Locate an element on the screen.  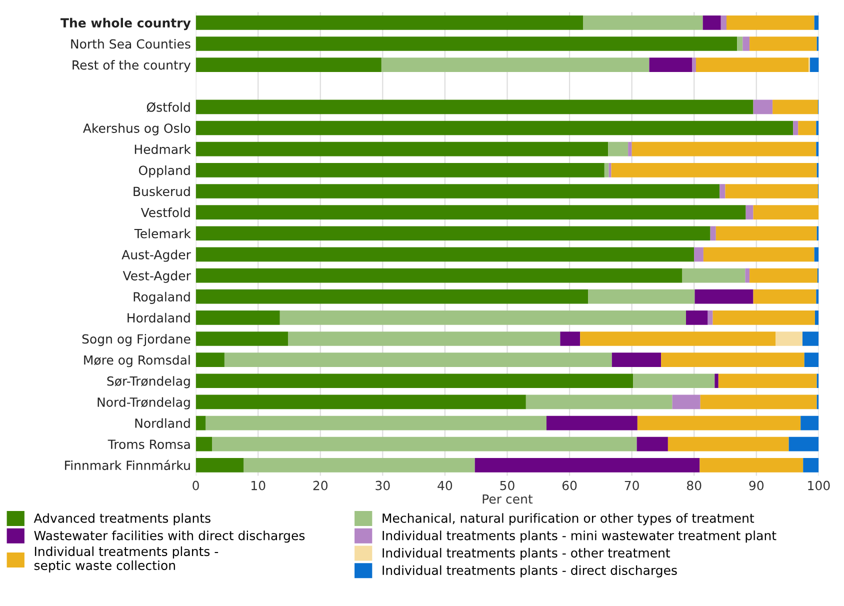
legend-label: Individual treatments plants - direct discharges is located at coordinates (529, 571).